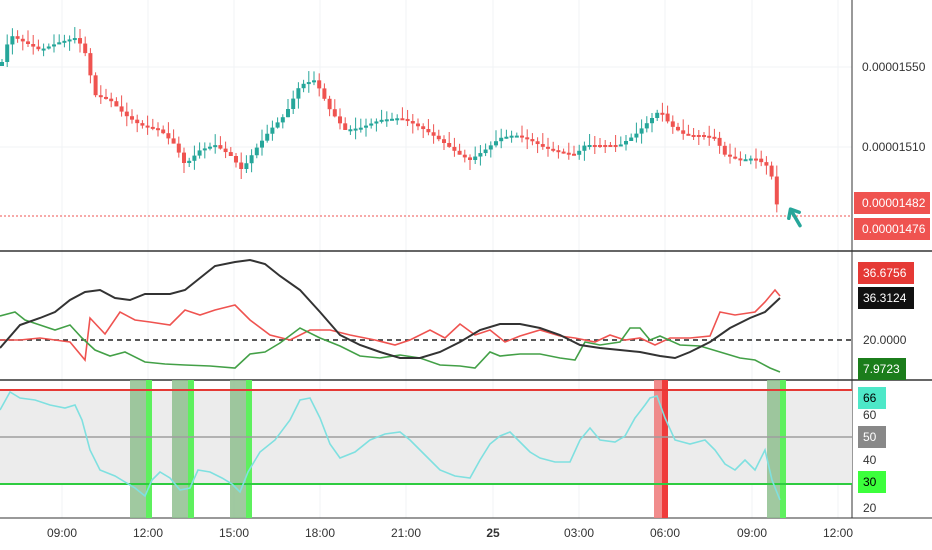 The height and width of the screenshot is (550, 932). I want to click on price-tag-current-label: 0.00001482, so click(894, 203).